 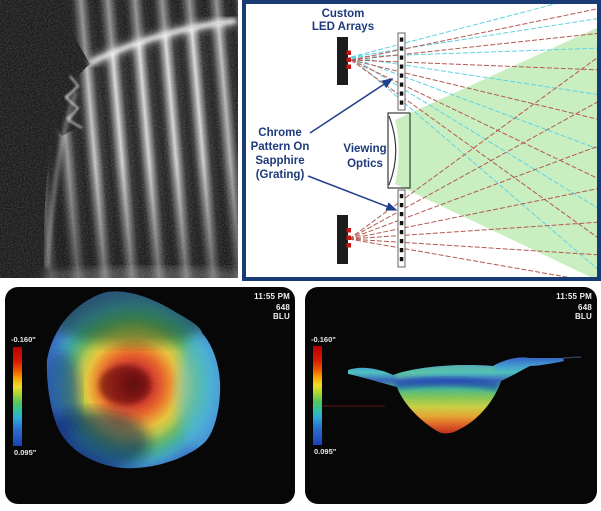 I want to click on viewing-optics-label-line1: Viewing, so click(x=364, y=149).